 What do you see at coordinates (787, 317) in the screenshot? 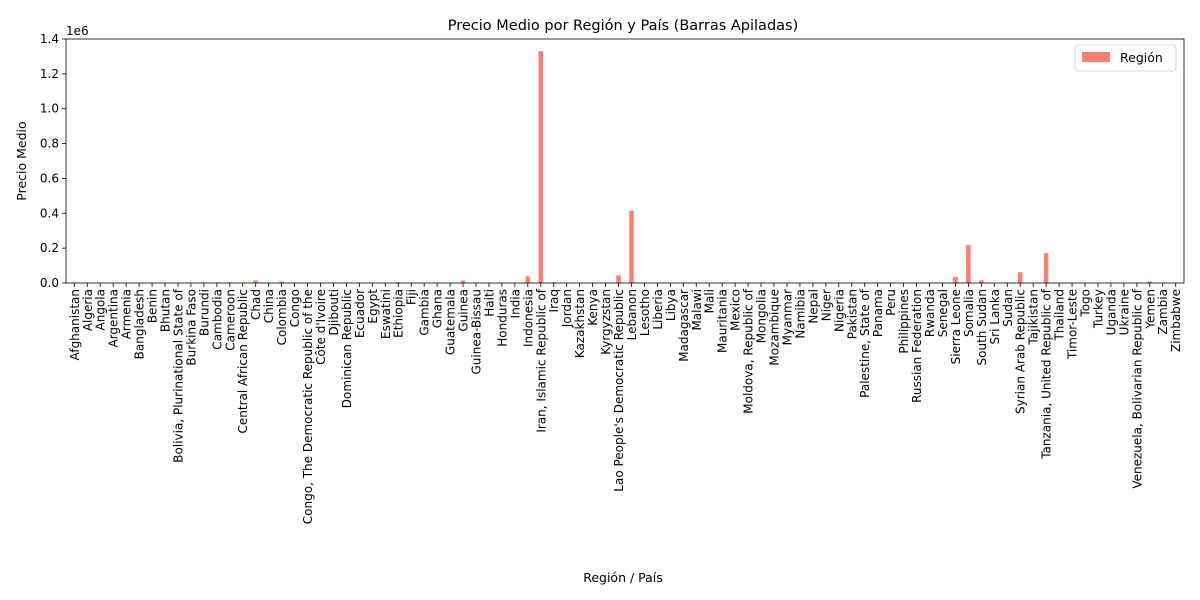
I see `x-tick-label: Myanmar` at bounding box center [787, 317].